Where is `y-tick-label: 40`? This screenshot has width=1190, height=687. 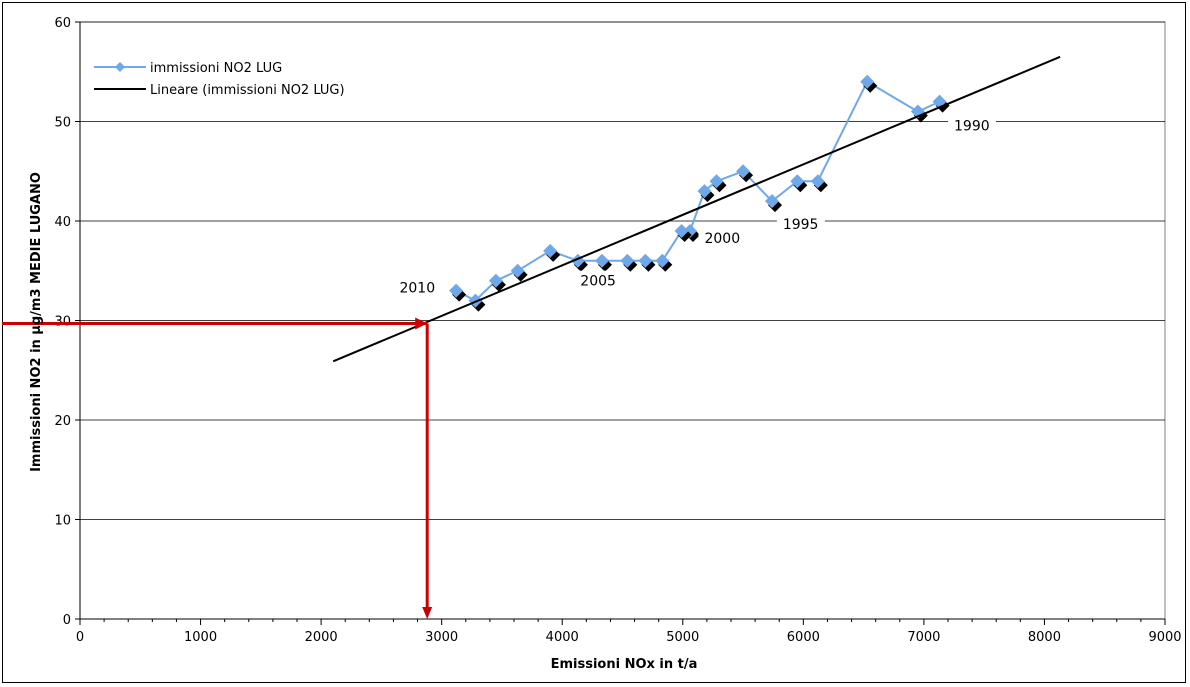 y-tick-label: 40 is located at coordinates (62, 222).